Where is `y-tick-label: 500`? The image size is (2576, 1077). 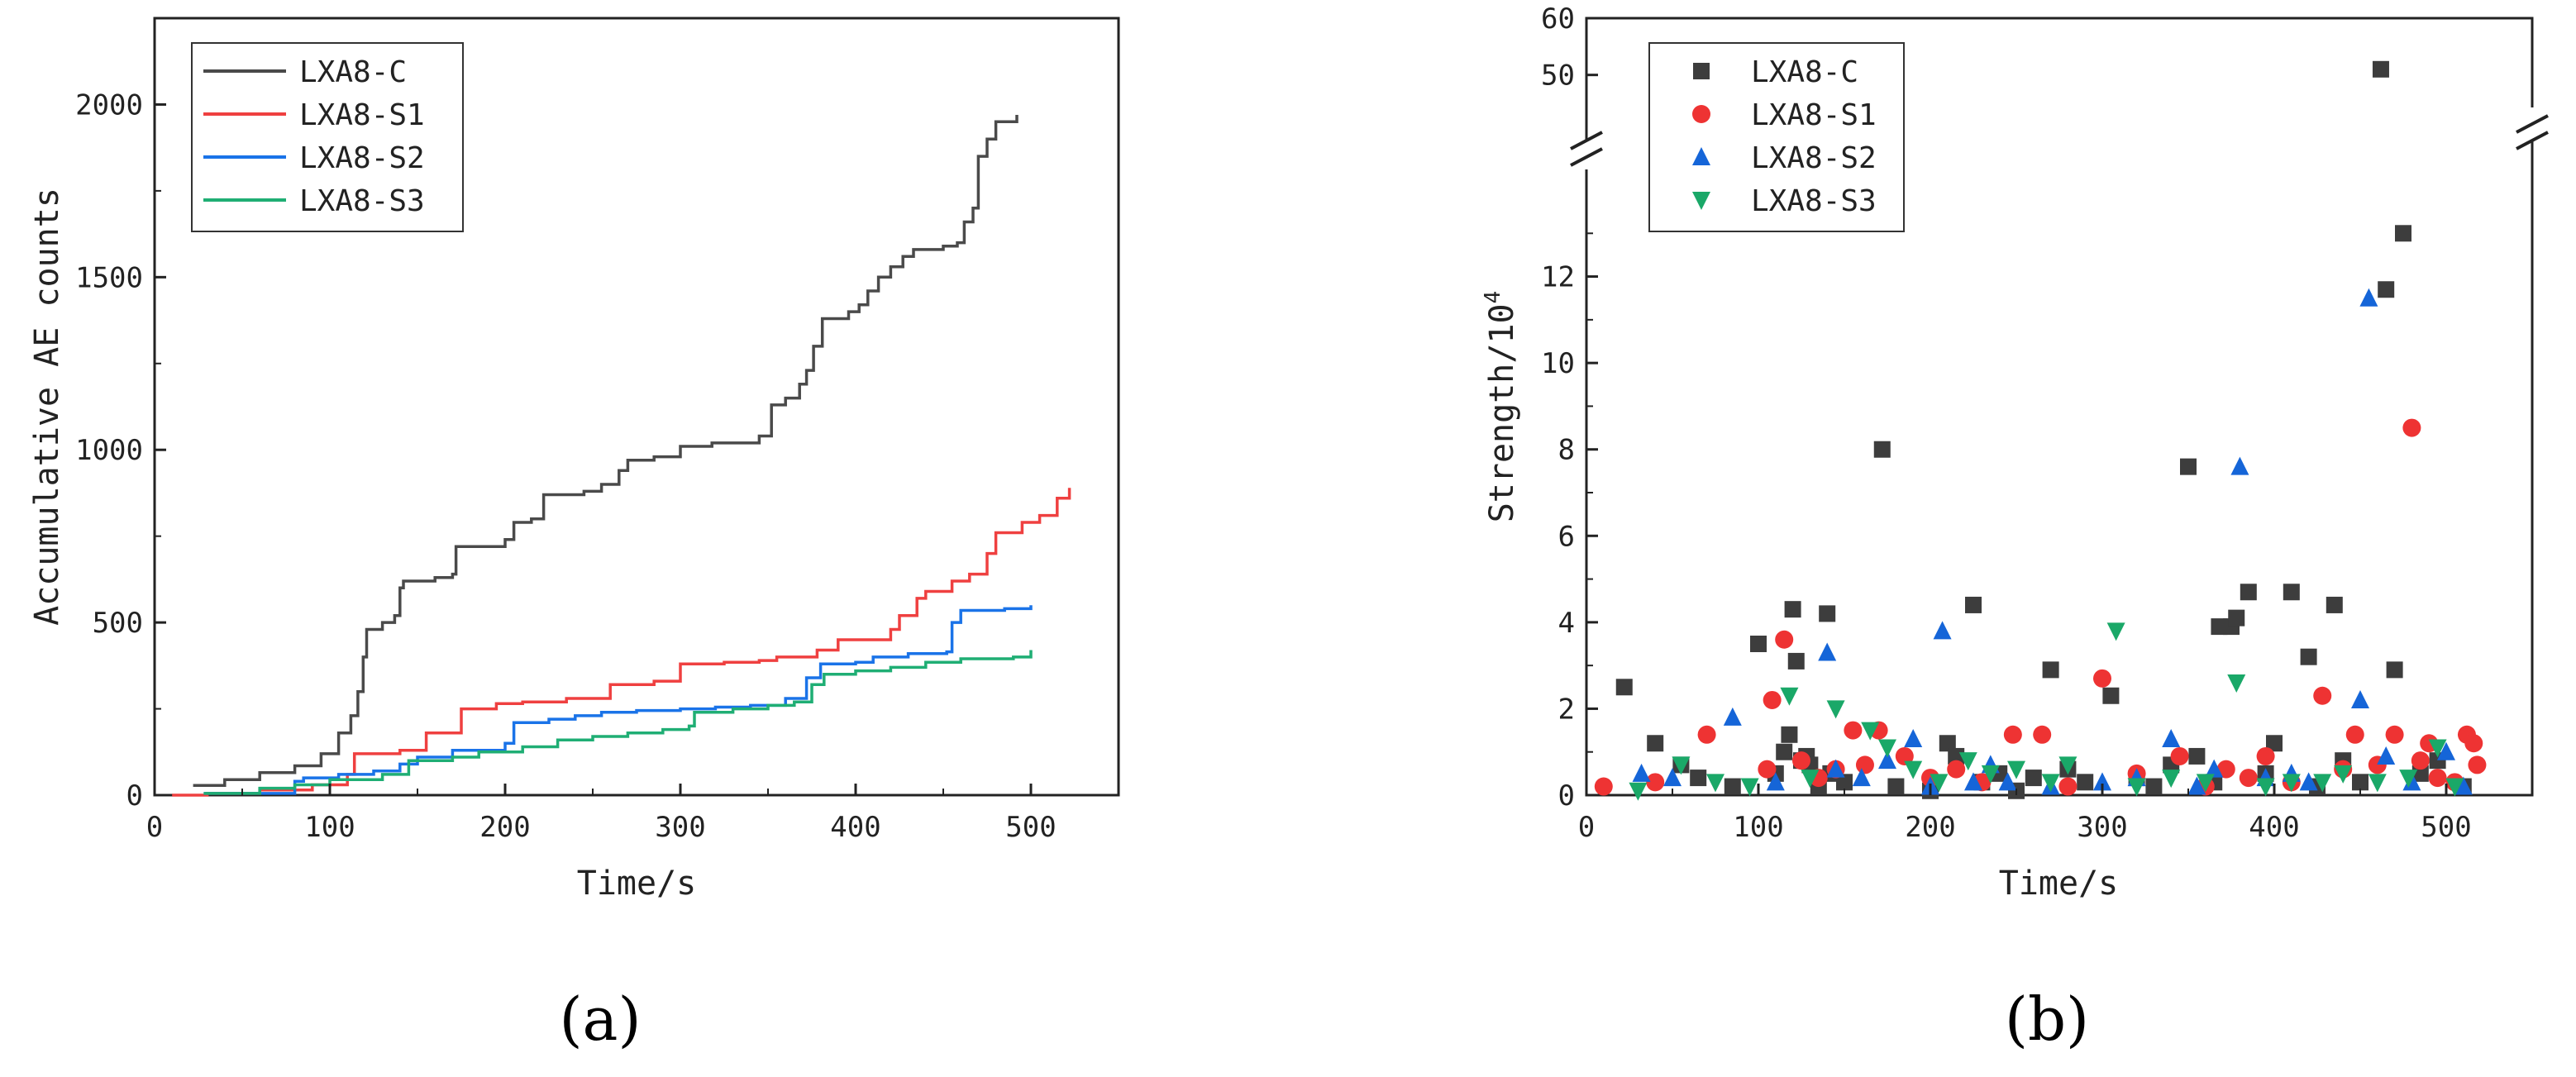 y-tick-label: 500 is located at coordinates (118, 624).